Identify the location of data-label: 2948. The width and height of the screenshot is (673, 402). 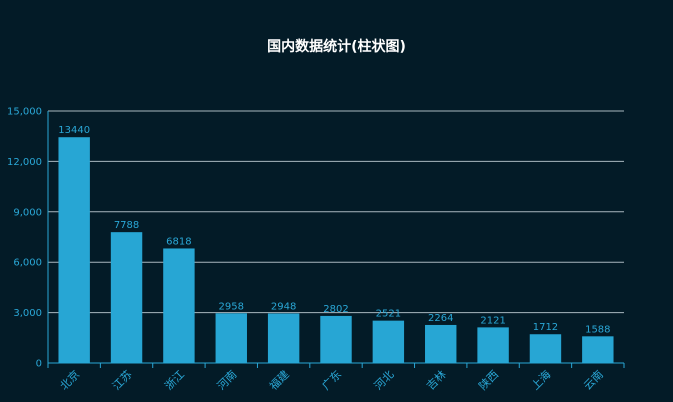
(283, 306).